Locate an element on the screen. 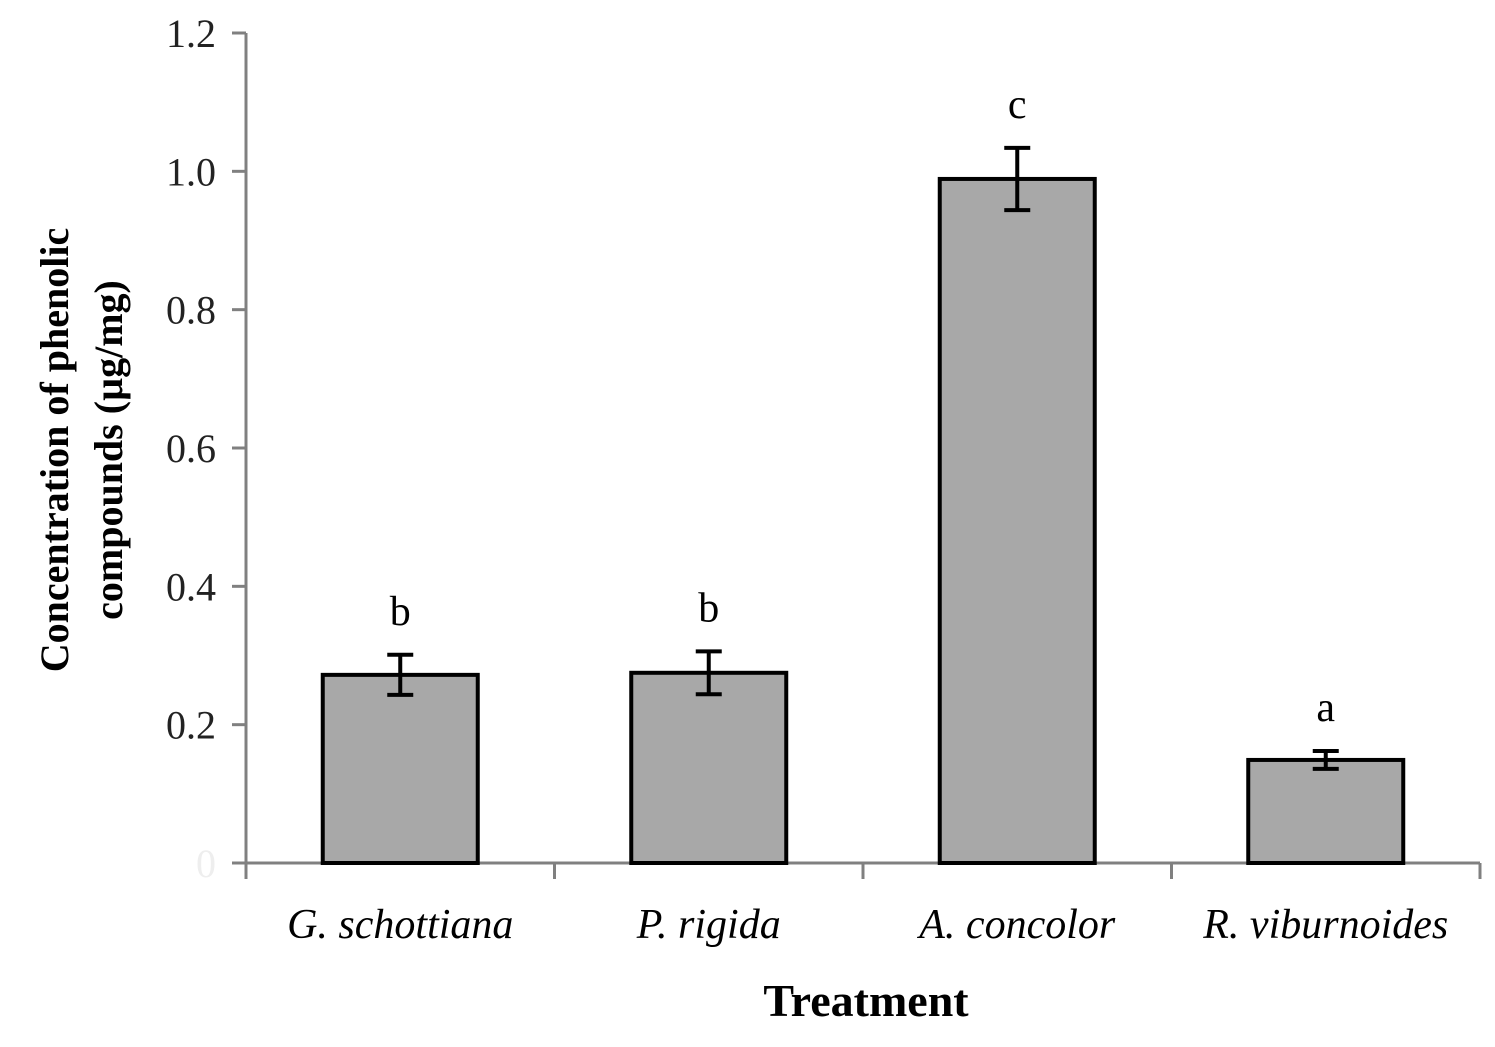 The height and width of the screenshot is (1047, 1495). y-tick-label: 0.2 is located at coordinates (191, 725).